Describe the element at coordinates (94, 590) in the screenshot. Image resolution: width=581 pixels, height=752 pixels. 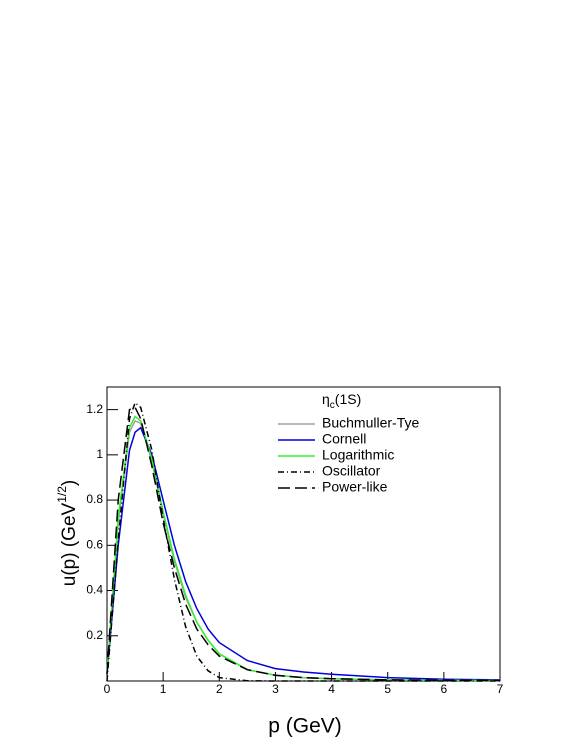
I see `y-tick-label: 0.4` at that location.